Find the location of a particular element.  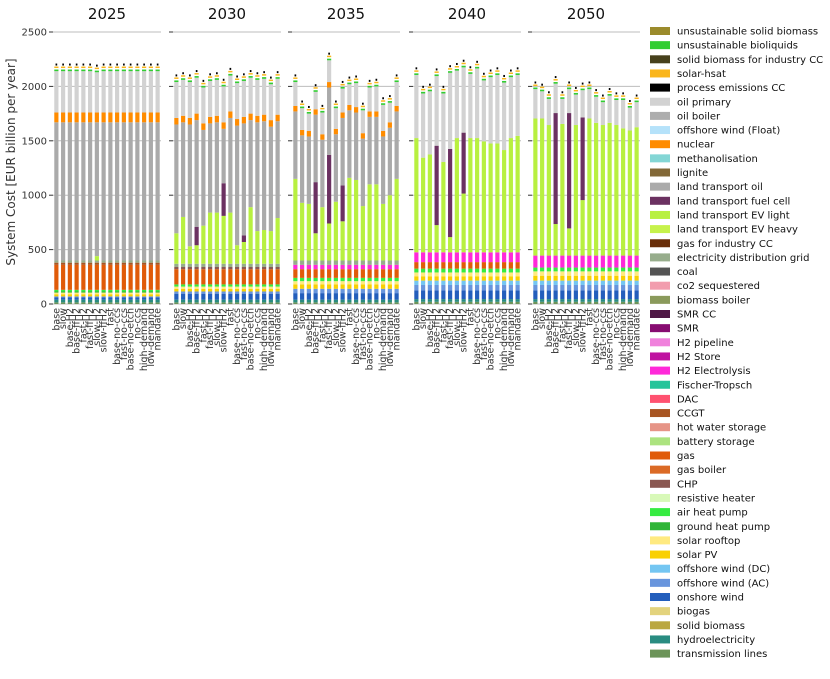

legend-label: solar PV is located at coordinates (697, 555).